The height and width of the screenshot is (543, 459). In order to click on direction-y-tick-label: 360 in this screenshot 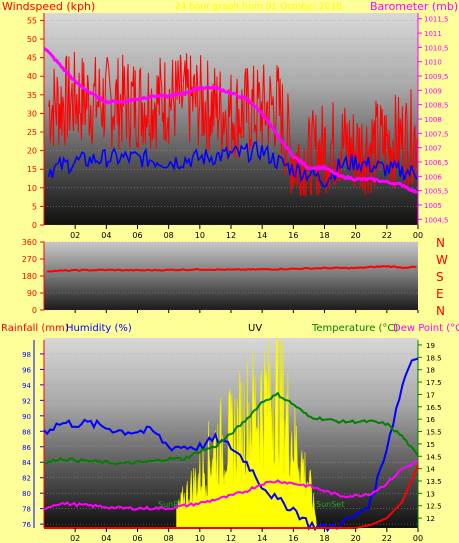, I will do `click(29, 242)`.